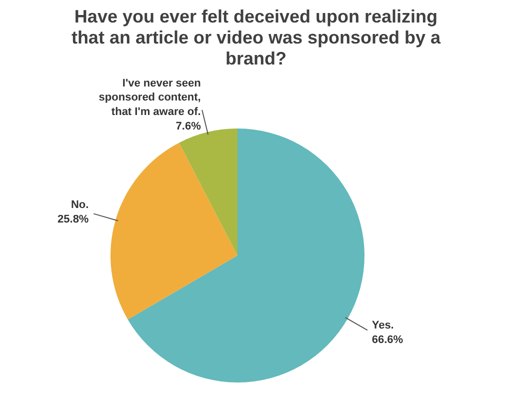  Describe the element at coordinates (256, 37) in the screenshot. I see `chart-title: Have you ever felt deceived upon realizing that an article or video was sponsored by a brand?` at that location.